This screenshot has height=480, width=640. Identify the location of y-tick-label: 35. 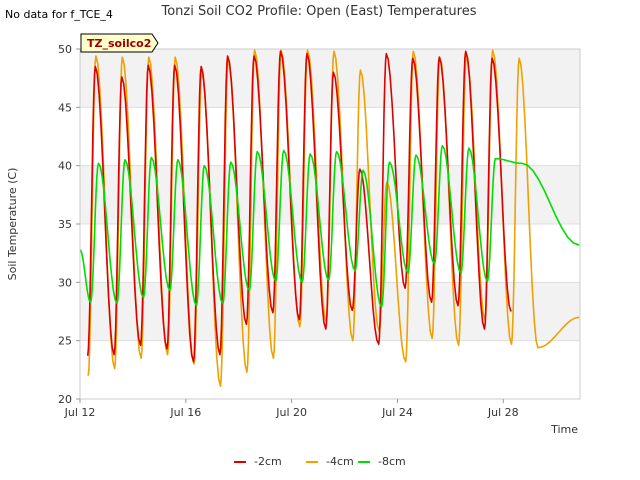
(65, 224).